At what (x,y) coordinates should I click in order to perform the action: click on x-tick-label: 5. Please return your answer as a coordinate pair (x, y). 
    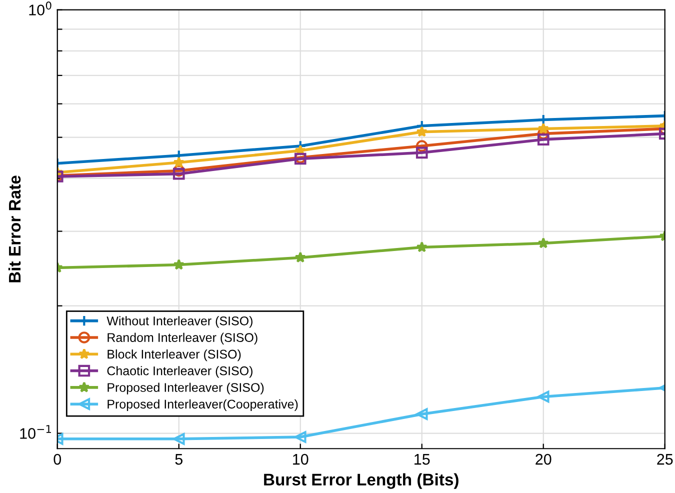
    Looking at the image, I should click on (178, 459).